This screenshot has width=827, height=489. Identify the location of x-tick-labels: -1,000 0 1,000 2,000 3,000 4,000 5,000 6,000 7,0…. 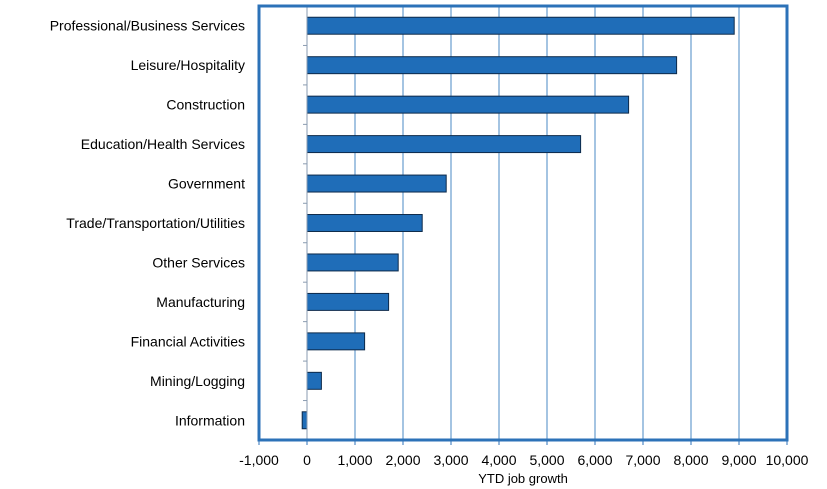
(523, 460).